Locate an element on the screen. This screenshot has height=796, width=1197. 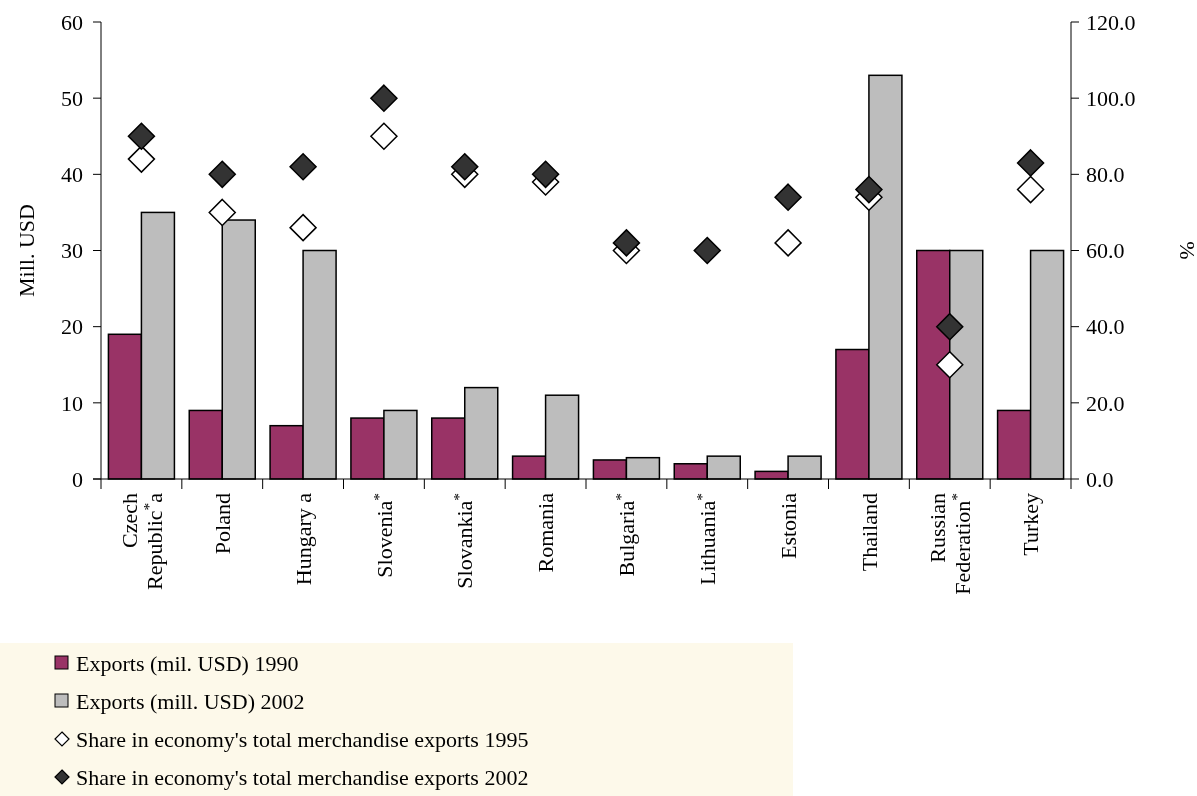
y2-tick-label: 100.0 is located at coordinates (1111, 98).